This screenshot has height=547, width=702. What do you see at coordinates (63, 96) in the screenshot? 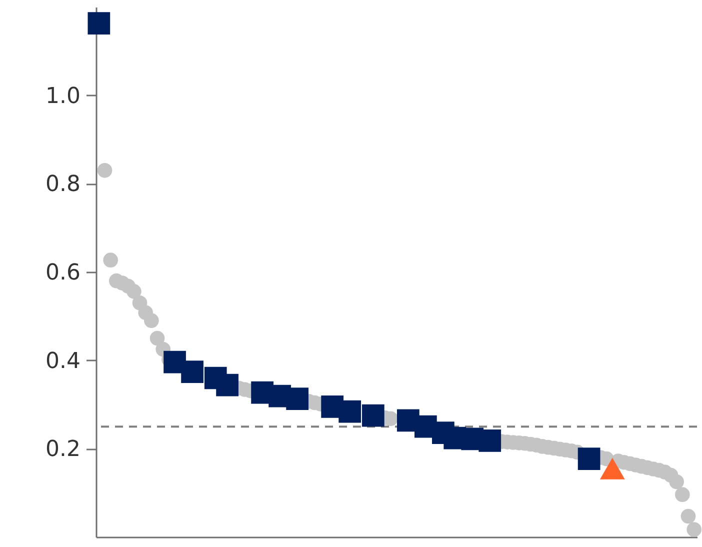
I see `y-tick-label: 1.0` at bounding box center [63, 96].